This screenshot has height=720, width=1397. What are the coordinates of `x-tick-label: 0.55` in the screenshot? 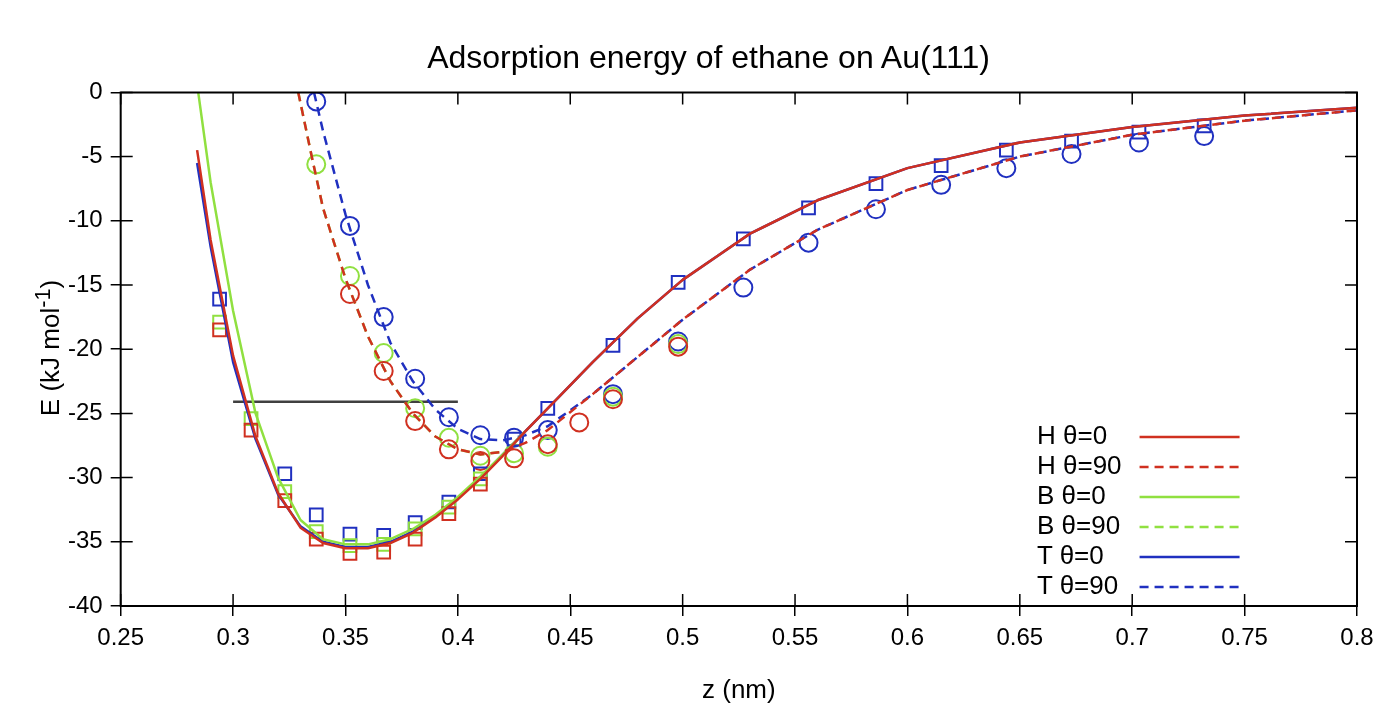 It's located at (795, 637).